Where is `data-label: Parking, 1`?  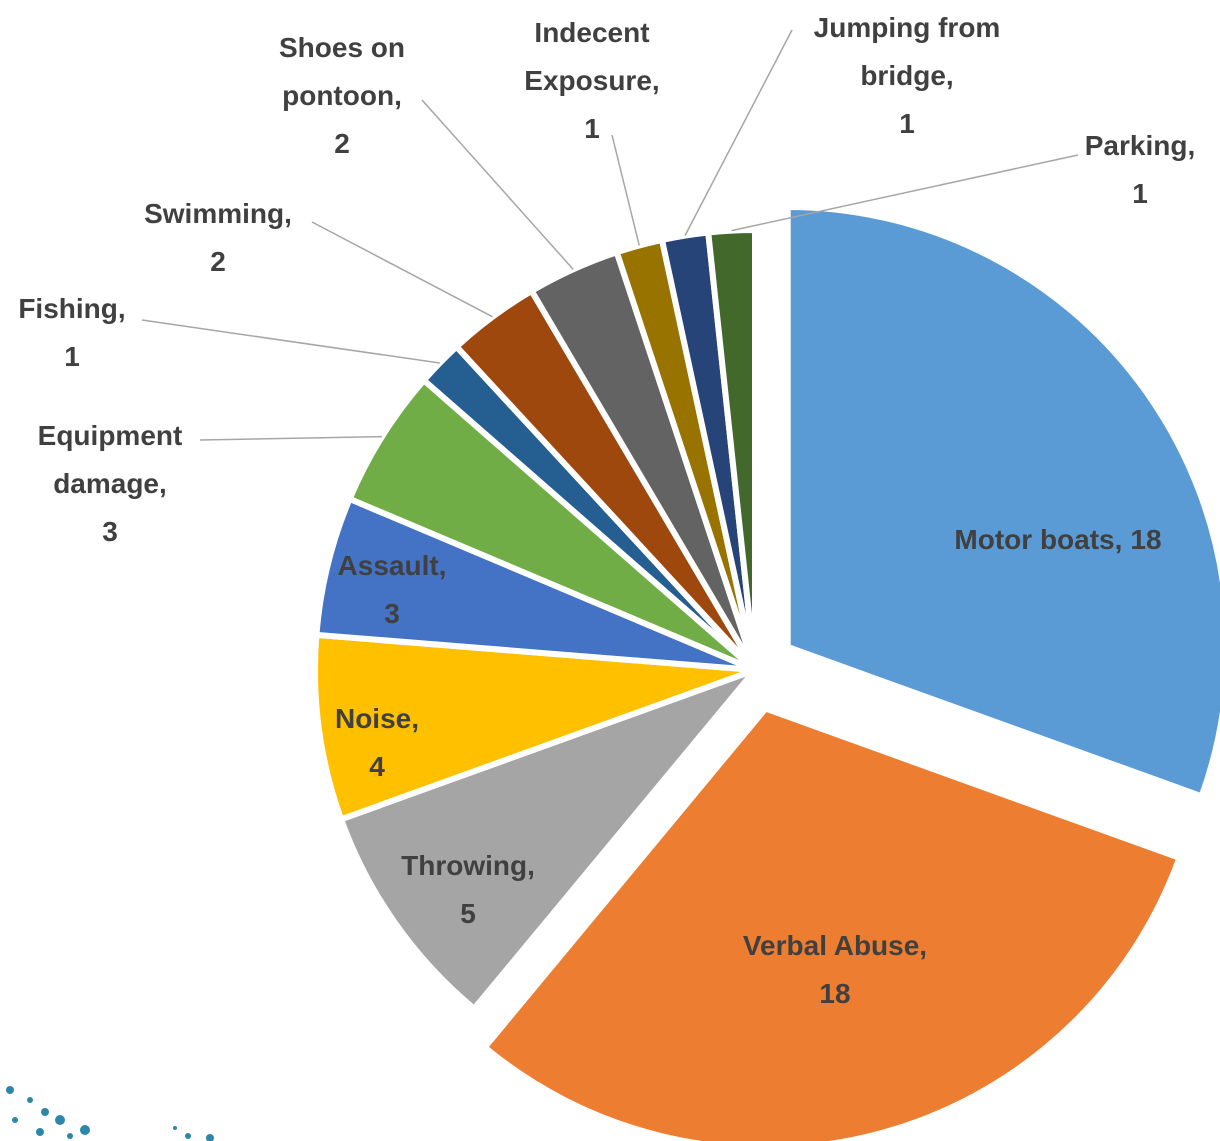
data-label: Parking, 1 is located at coordinates (1140, 170).